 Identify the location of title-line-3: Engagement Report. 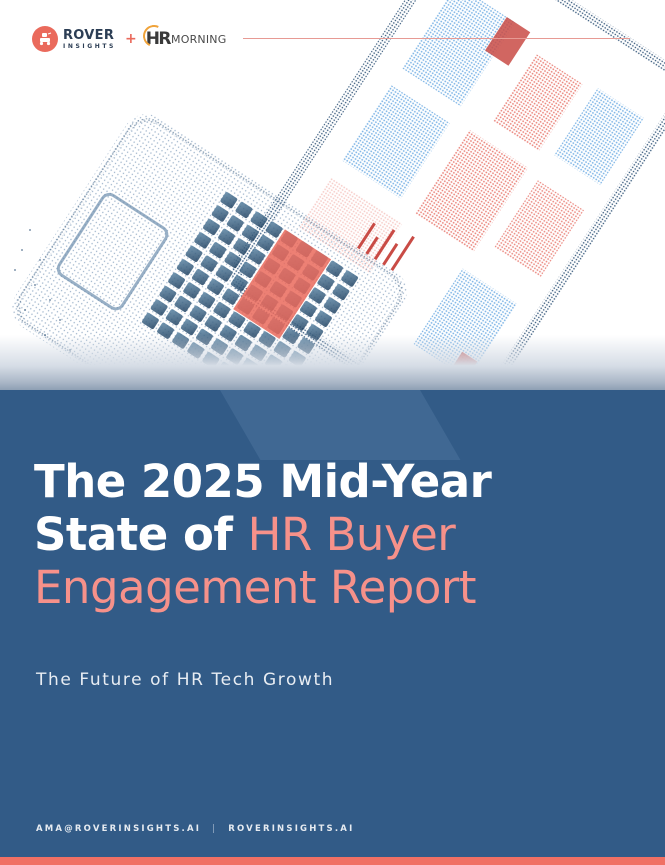
(255, 587).